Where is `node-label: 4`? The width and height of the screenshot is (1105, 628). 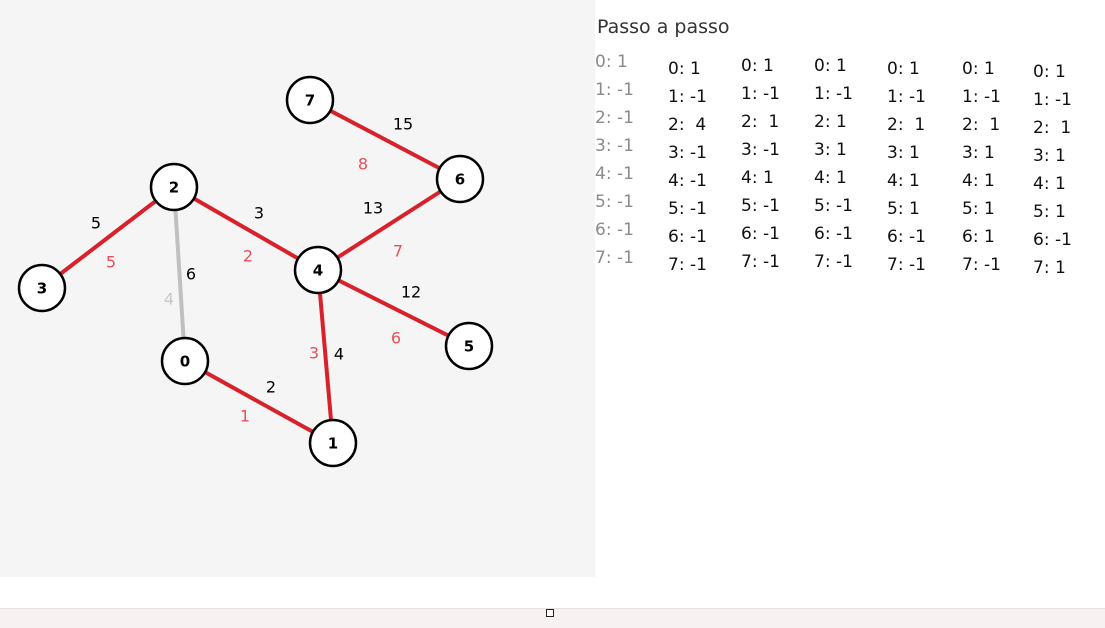 node-label: 4 is located at coordinates (318, 271).